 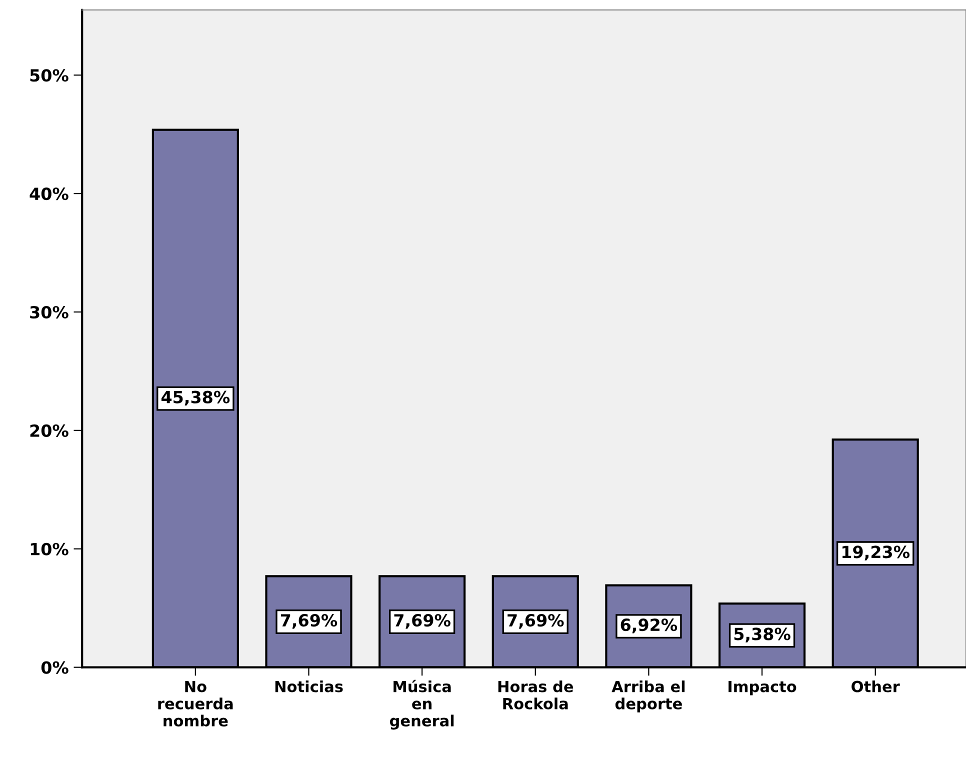 I want to click on data-label: 19,23%, so click(x=876, y=553).